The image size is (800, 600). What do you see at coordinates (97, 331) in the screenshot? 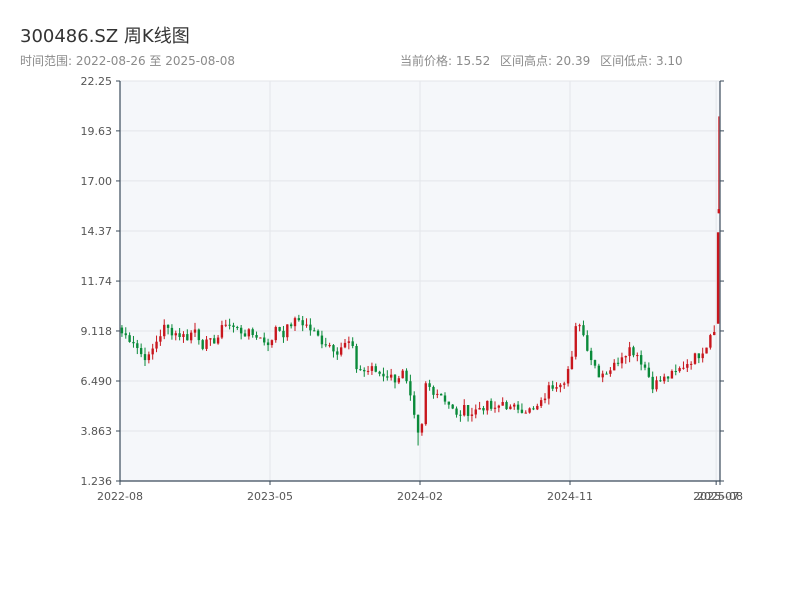
I see `y-tick-label: 9.118` at bounding box center [97, 331].